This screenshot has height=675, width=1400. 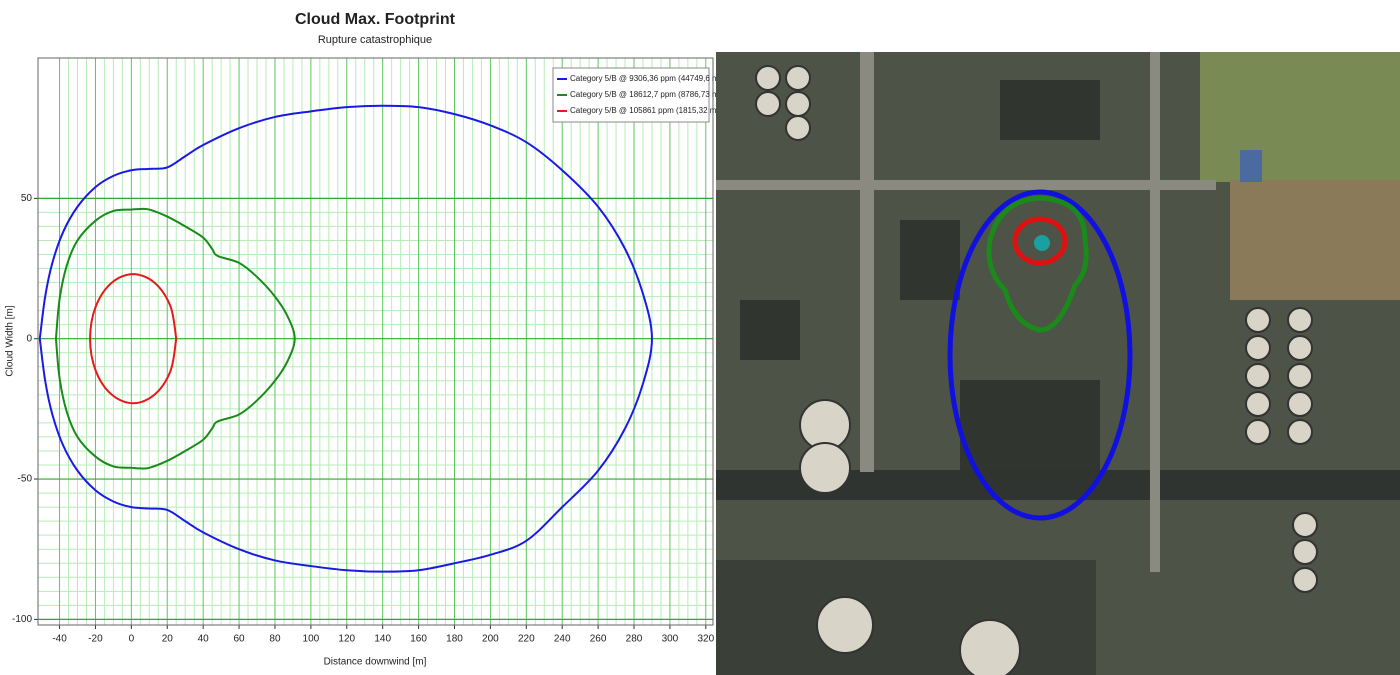 What do you see at coordinates (705, 639) in the screenshot?
I see `x-tick-label: 320` at bounding box center [705, 639].